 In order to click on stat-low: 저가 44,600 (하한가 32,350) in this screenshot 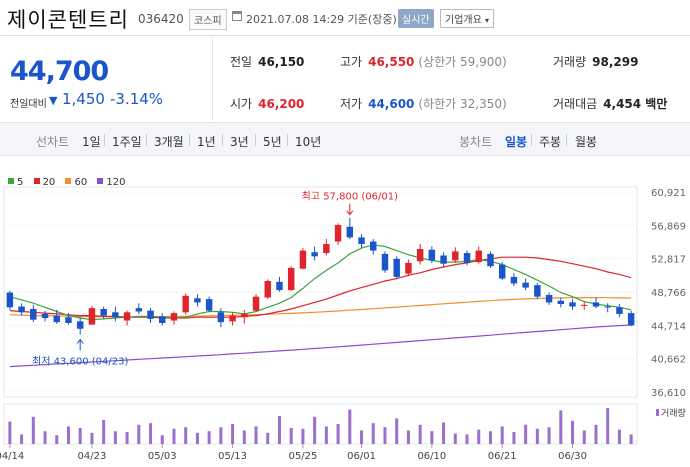, I will do `click(423, 103)`.